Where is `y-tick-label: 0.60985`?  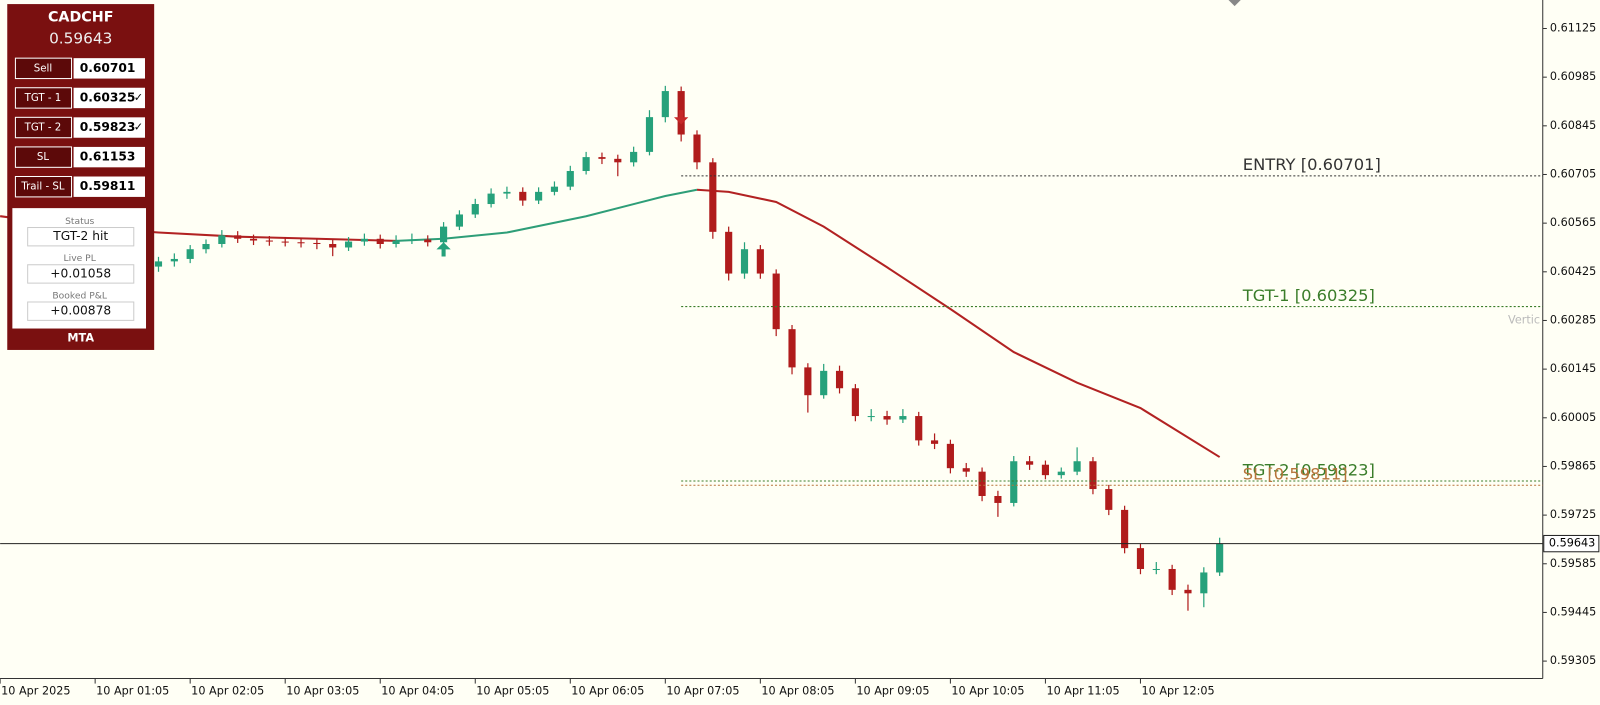 y-tick-label: 0.60985 is located at coordinates (1573, 76).